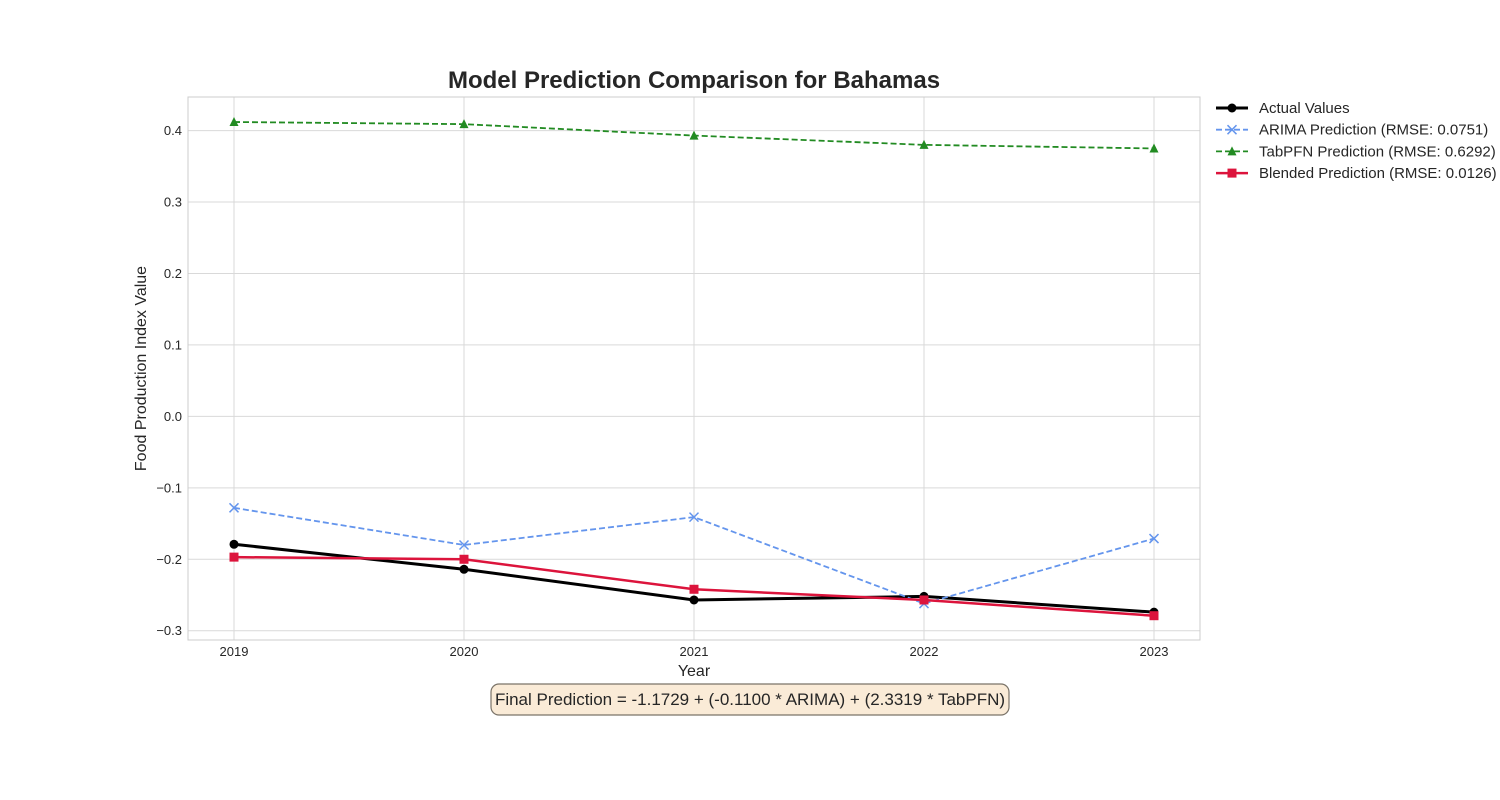  I want to click on legend-label: Actual Values, so click(1304, 108).